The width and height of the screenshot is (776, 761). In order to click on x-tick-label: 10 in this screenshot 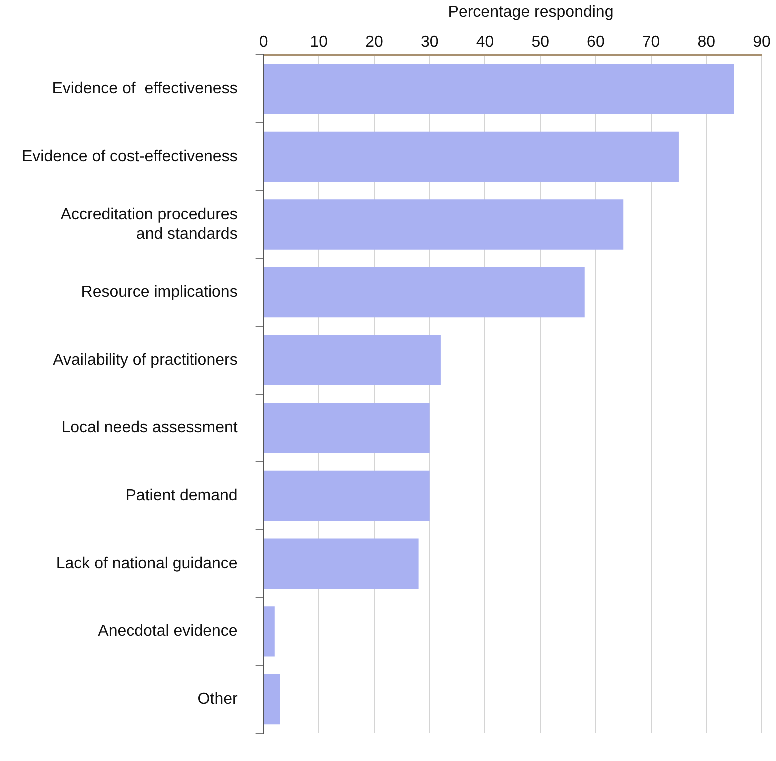, I will do `click(319, 43)`.